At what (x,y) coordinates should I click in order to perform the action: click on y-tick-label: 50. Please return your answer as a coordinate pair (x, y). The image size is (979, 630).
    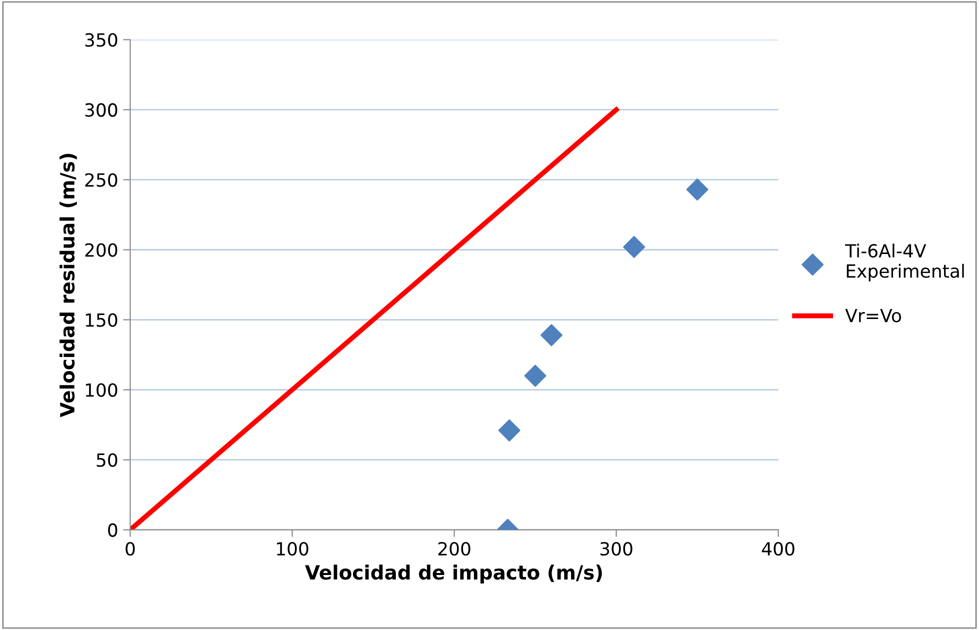
    Looking at the image, I should click on (107, 460).